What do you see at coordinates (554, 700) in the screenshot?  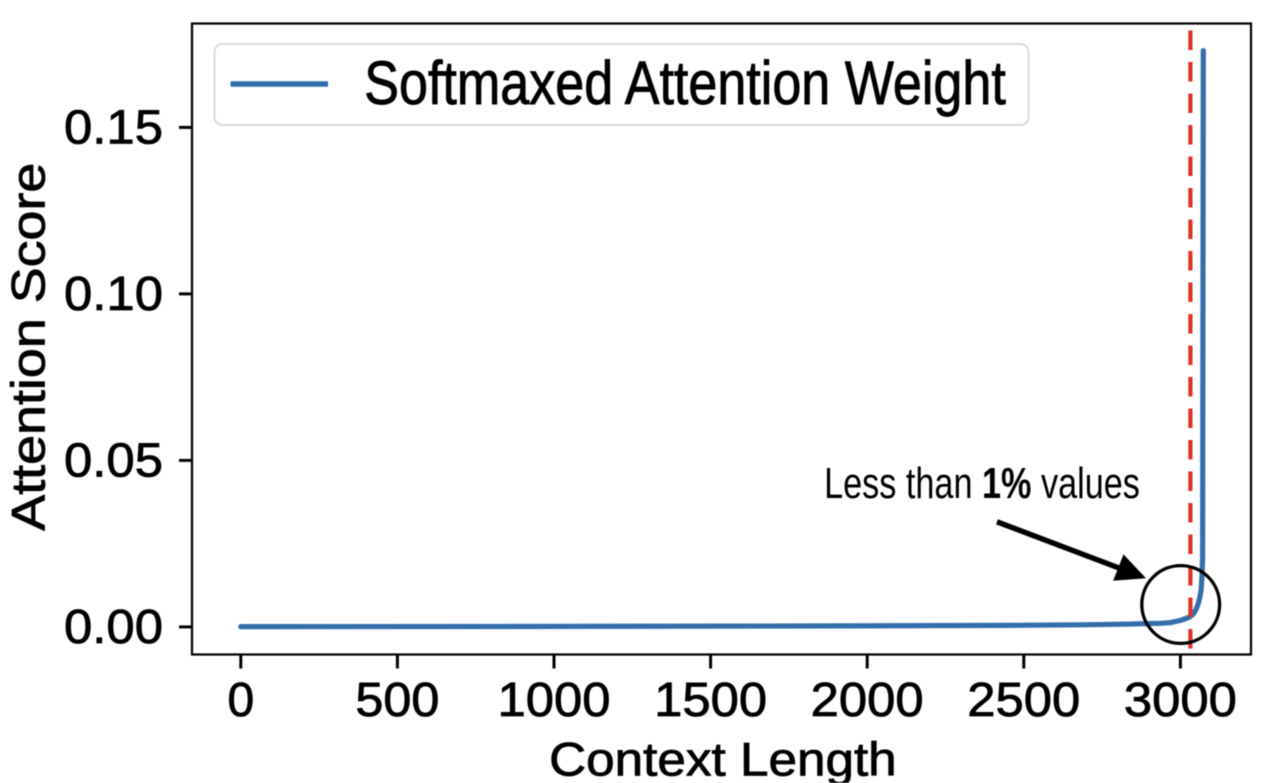 I see `svg-text: 1000` at bounding box center [554, 700].